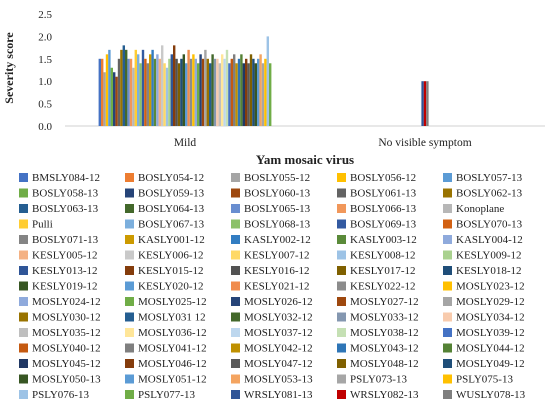 Image resolution: width=550 pixels, height=413 pixels. Describe the element at coordinates (277, 209) in the screenshot. I see `legend-label: BOSLY065-13` at that location.